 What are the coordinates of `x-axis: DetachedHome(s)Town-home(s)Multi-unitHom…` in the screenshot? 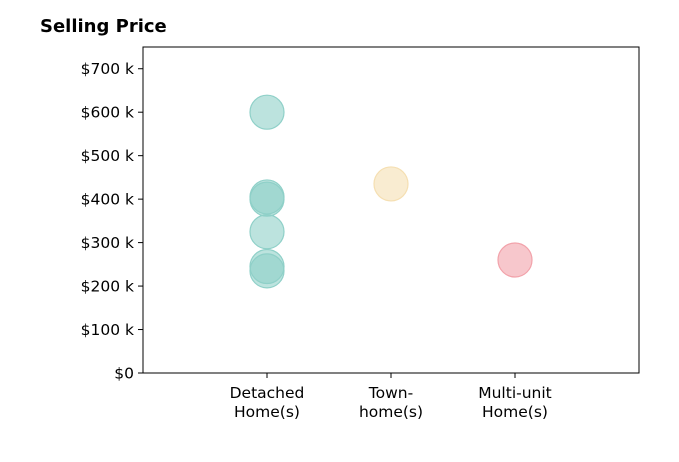 It's located at (391, 397).